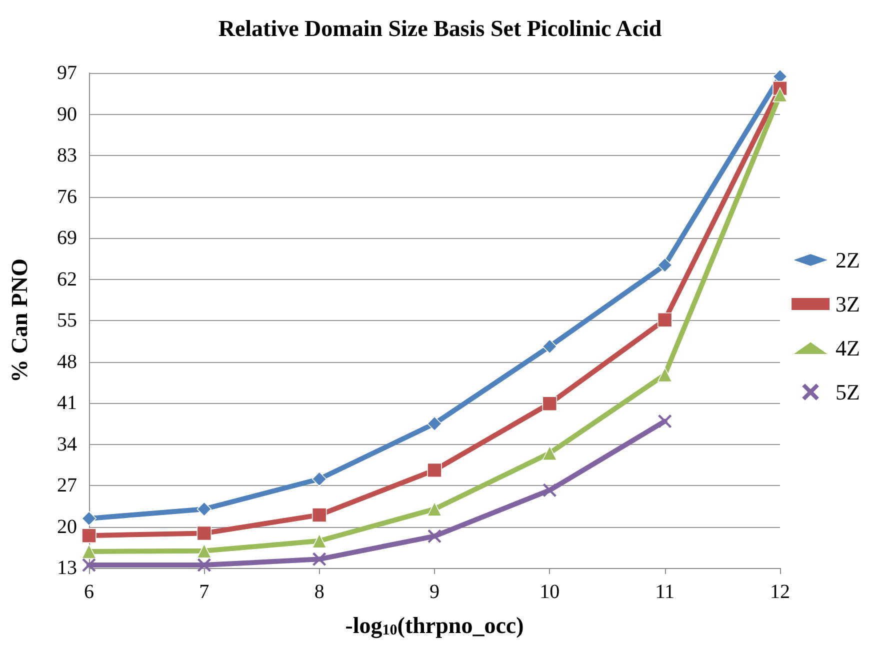  What do you see at coordinates (848, 260) in the screenshot?
I see `legend-label: 2Z` at bounding box center [848, 260].